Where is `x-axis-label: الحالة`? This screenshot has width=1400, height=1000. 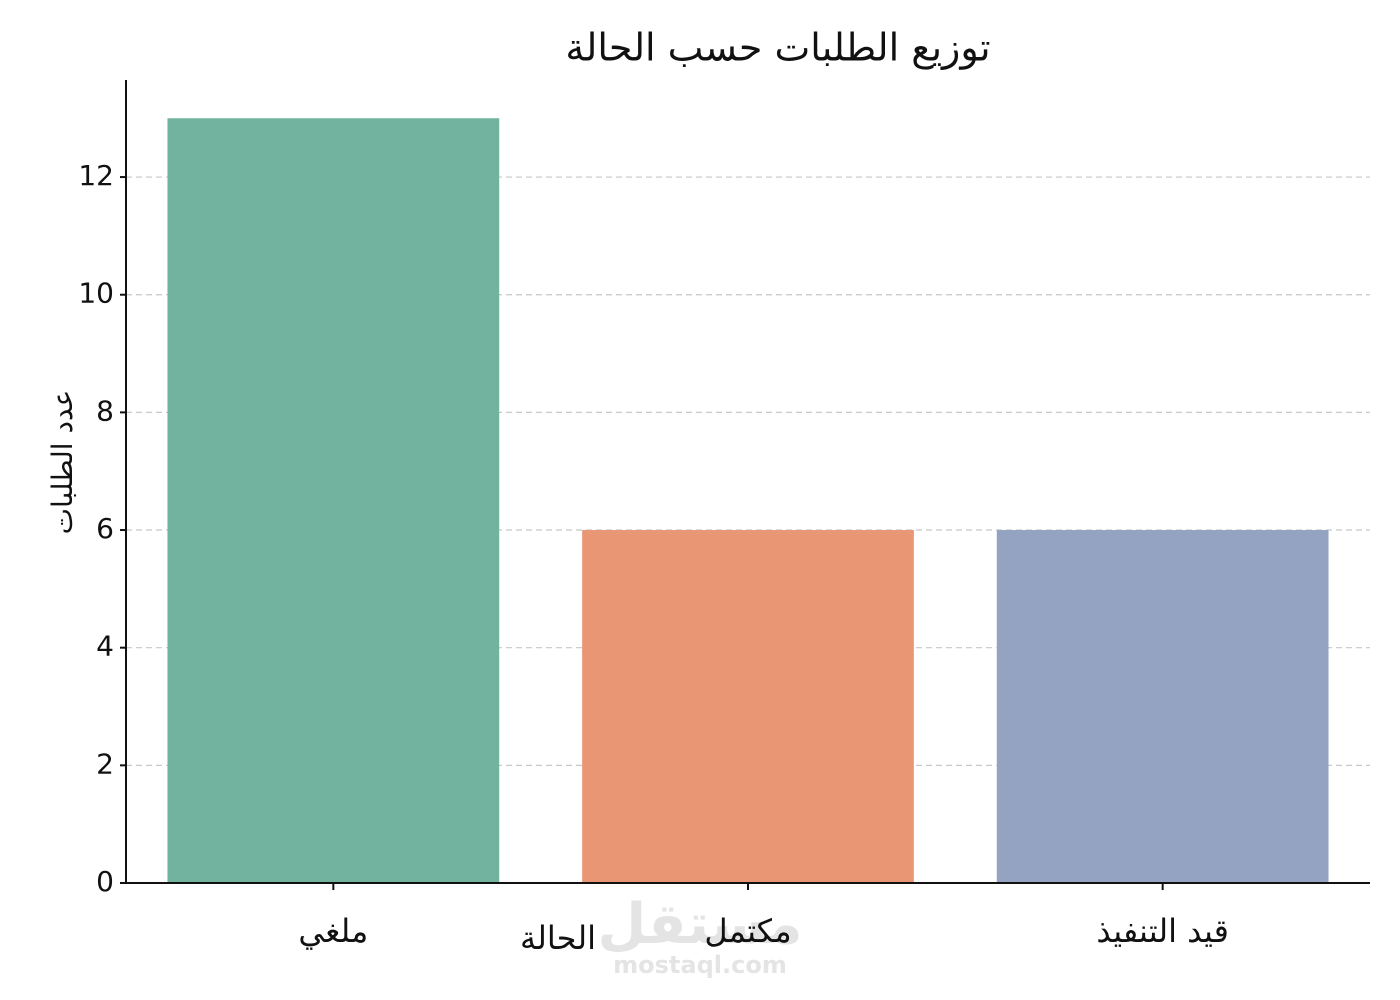
x-axis-label: الحالة is located at coordinates (558, 938).